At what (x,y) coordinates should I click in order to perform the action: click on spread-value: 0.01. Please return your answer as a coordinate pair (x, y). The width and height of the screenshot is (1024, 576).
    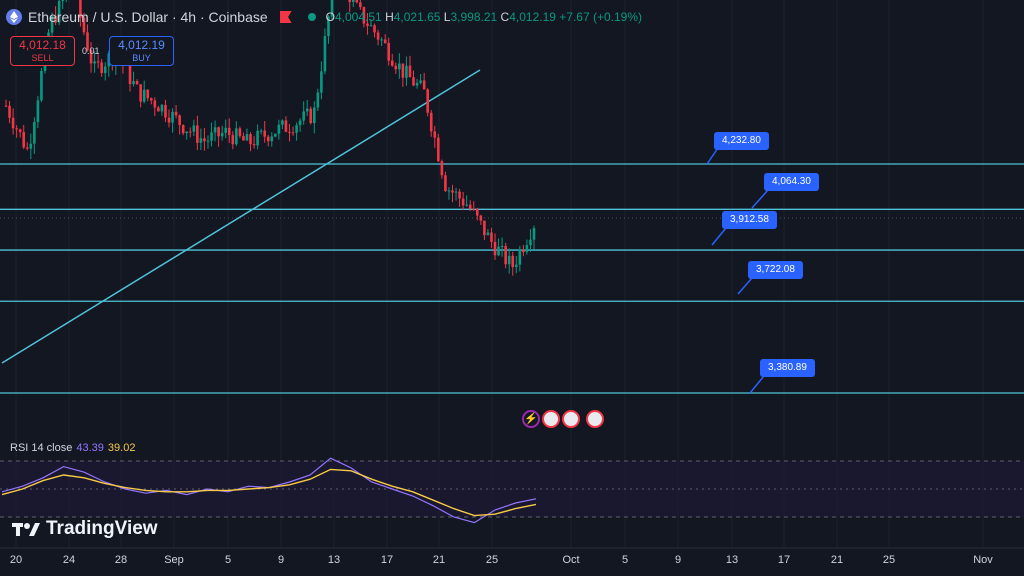
    Looking at the image, I should click on (91, 51).